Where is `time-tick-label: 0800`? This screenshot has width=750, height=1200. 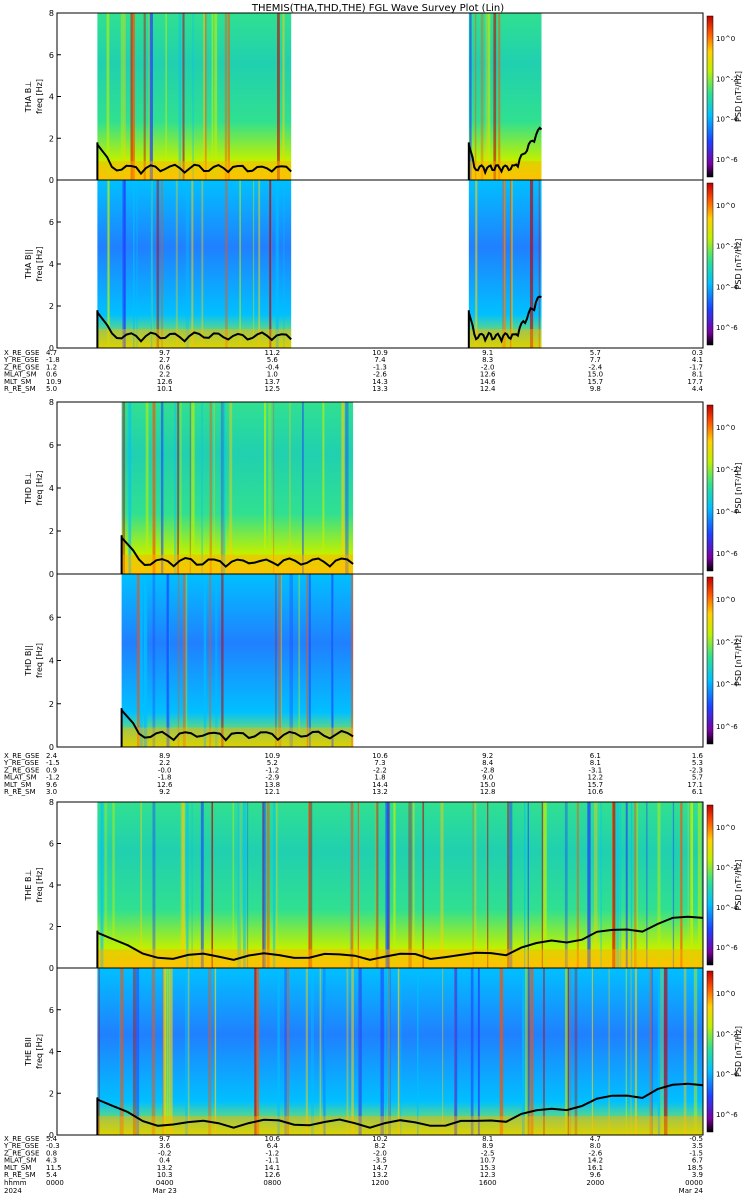
time-tick-label: 0800 is located at coordinates (272, 1183).